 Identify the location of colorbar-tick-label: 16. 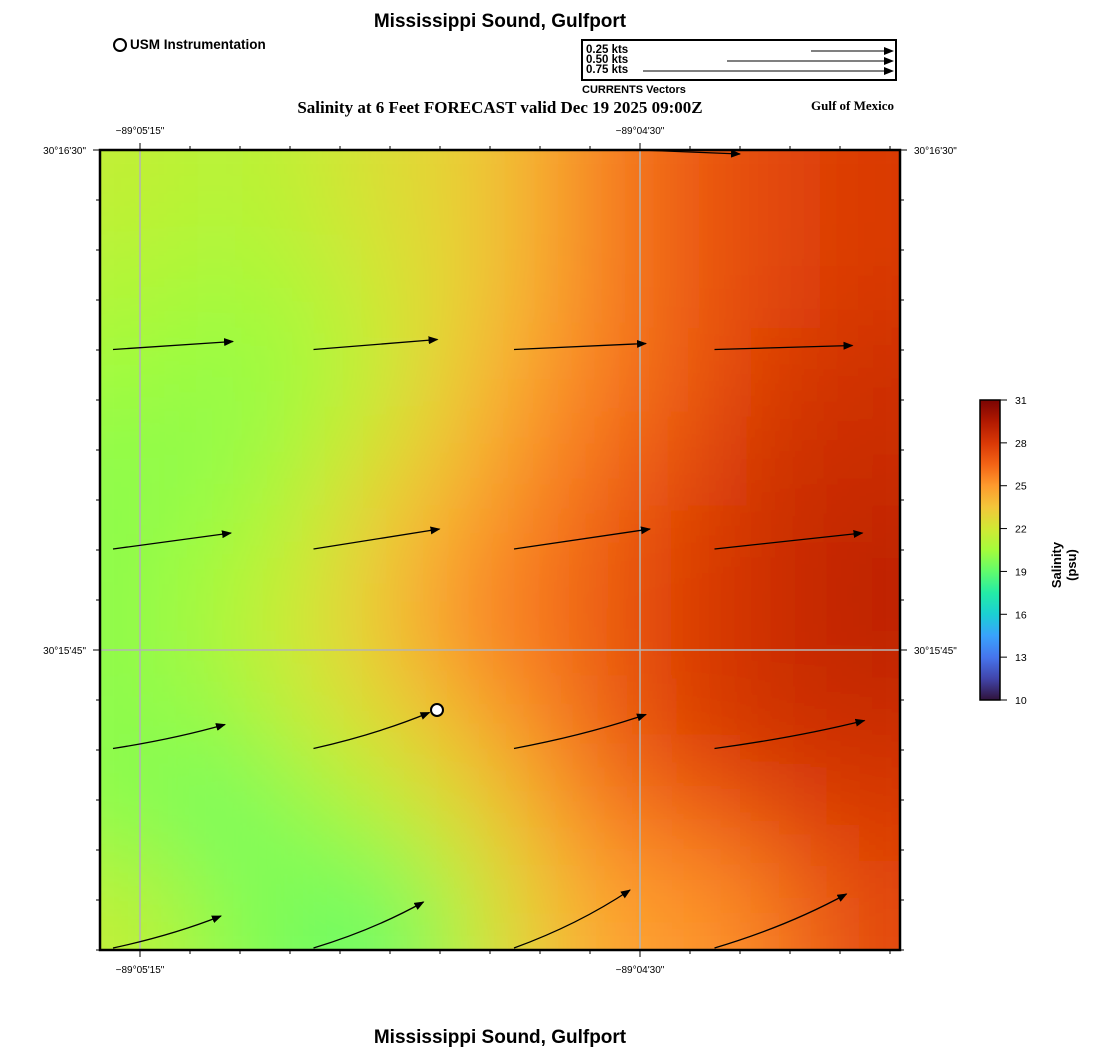
(1021, 615).